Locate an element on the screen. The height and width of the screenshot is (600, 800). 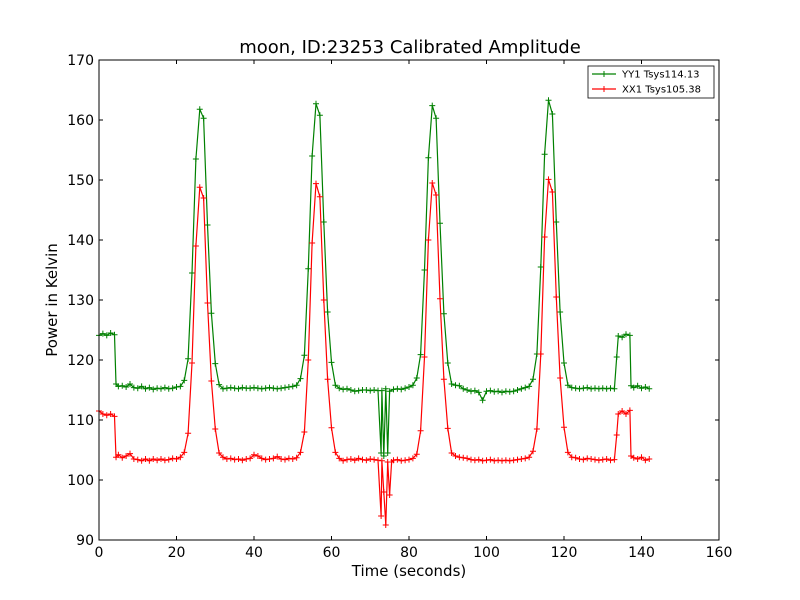
legend-marker is located at coordinates (604, 89).